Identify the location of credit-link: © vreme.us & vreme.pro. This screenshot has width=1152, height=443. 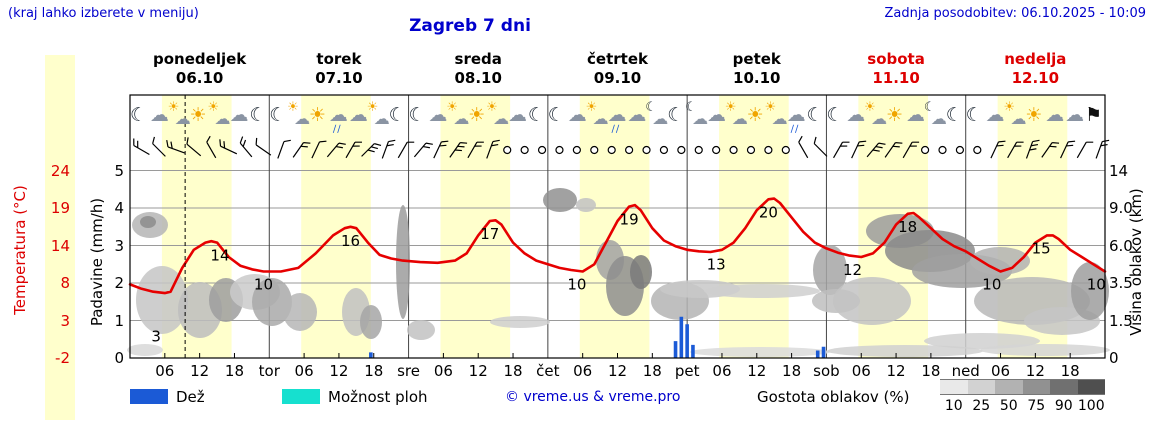
(593, 397).